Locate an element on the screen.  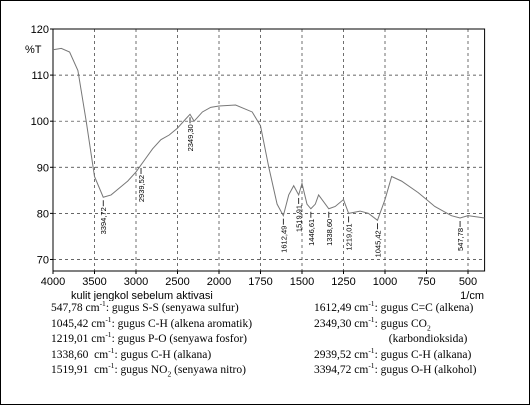
legend-text: 1045,42 cm is located at coordinates (78, 323).